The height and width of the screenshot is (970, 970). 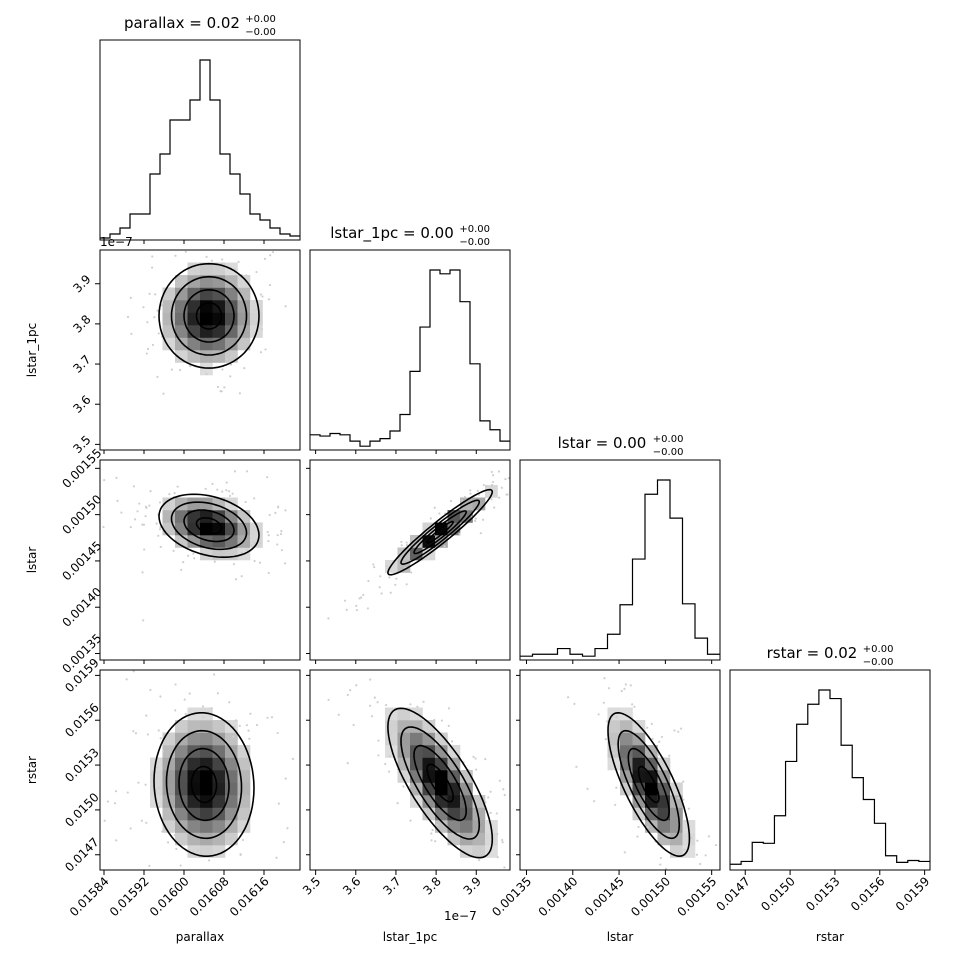 I want to click on xtick-label-parallax: 0.01608, so click(x=209, y=896).